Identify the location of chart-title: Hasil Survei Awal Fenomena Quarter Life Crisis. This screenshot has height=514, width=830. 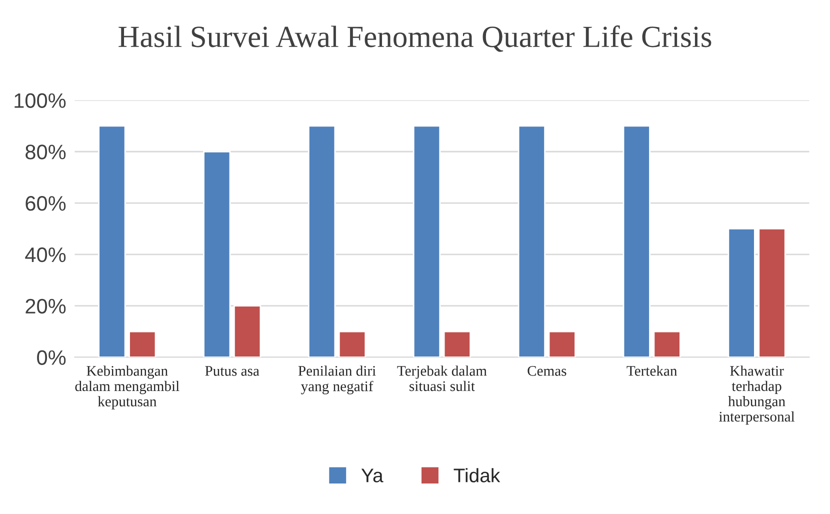
(415, 38).